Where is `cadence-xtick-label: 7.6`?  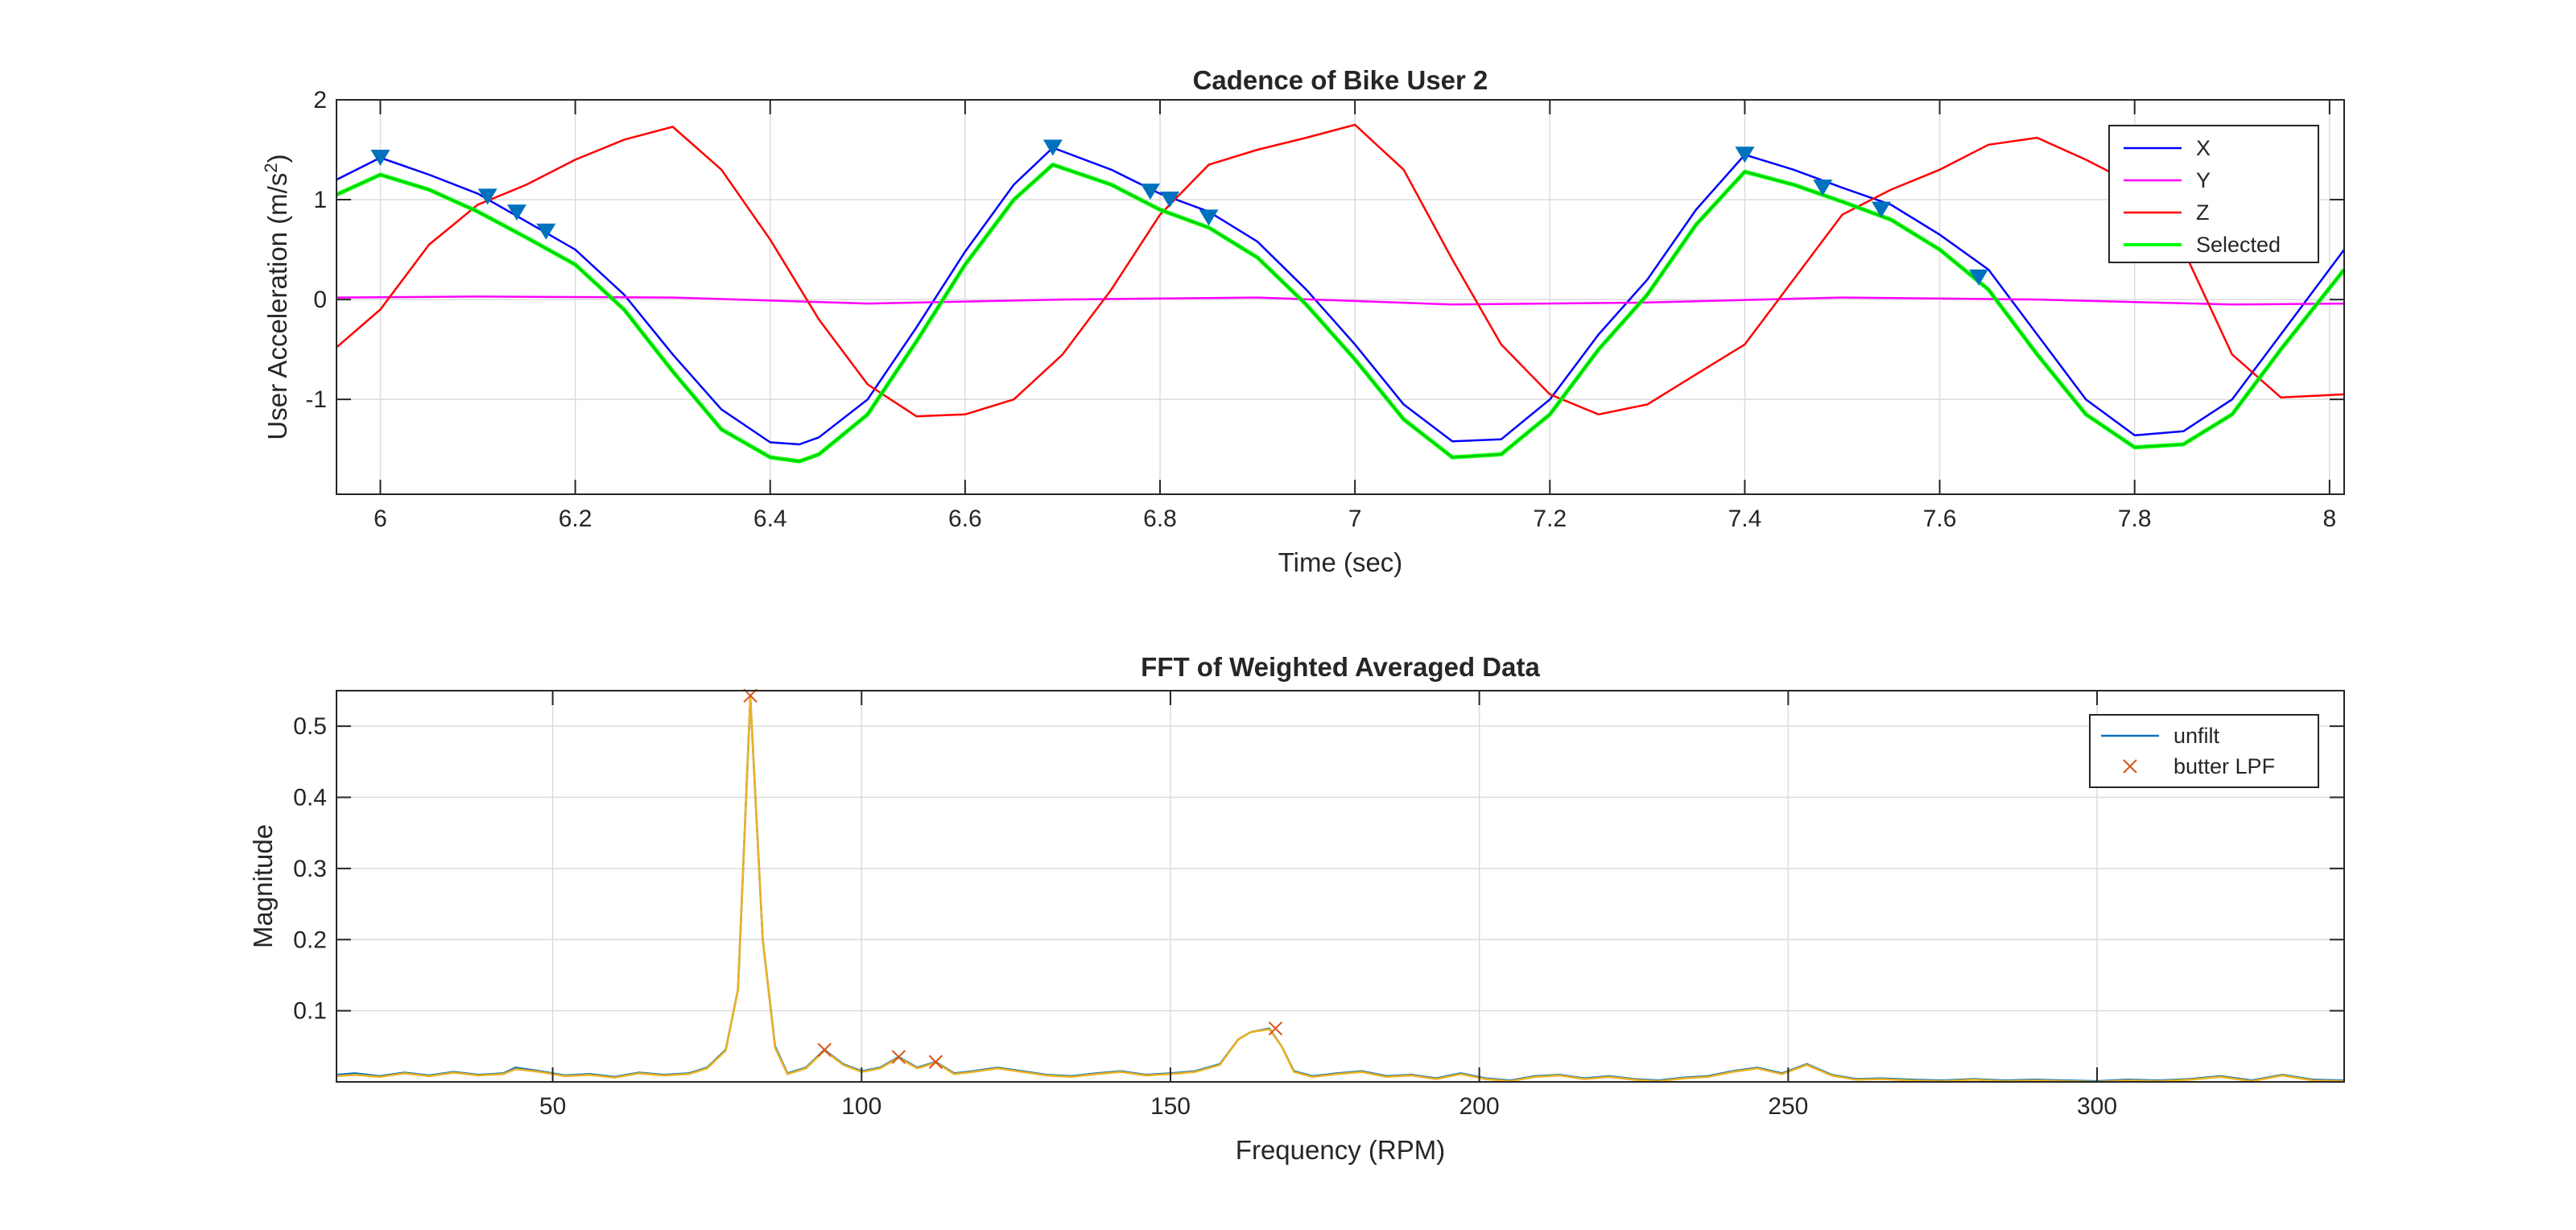
cadence-xtick-label: 7.6 is located at coordinates (1940, 519).